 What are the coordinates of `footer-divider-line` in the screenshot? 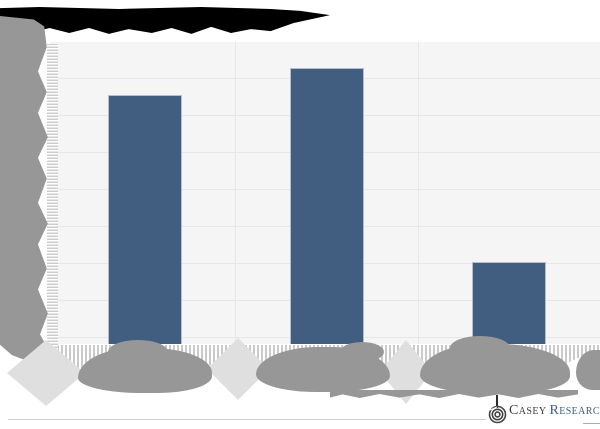 It's located at (247, 419).